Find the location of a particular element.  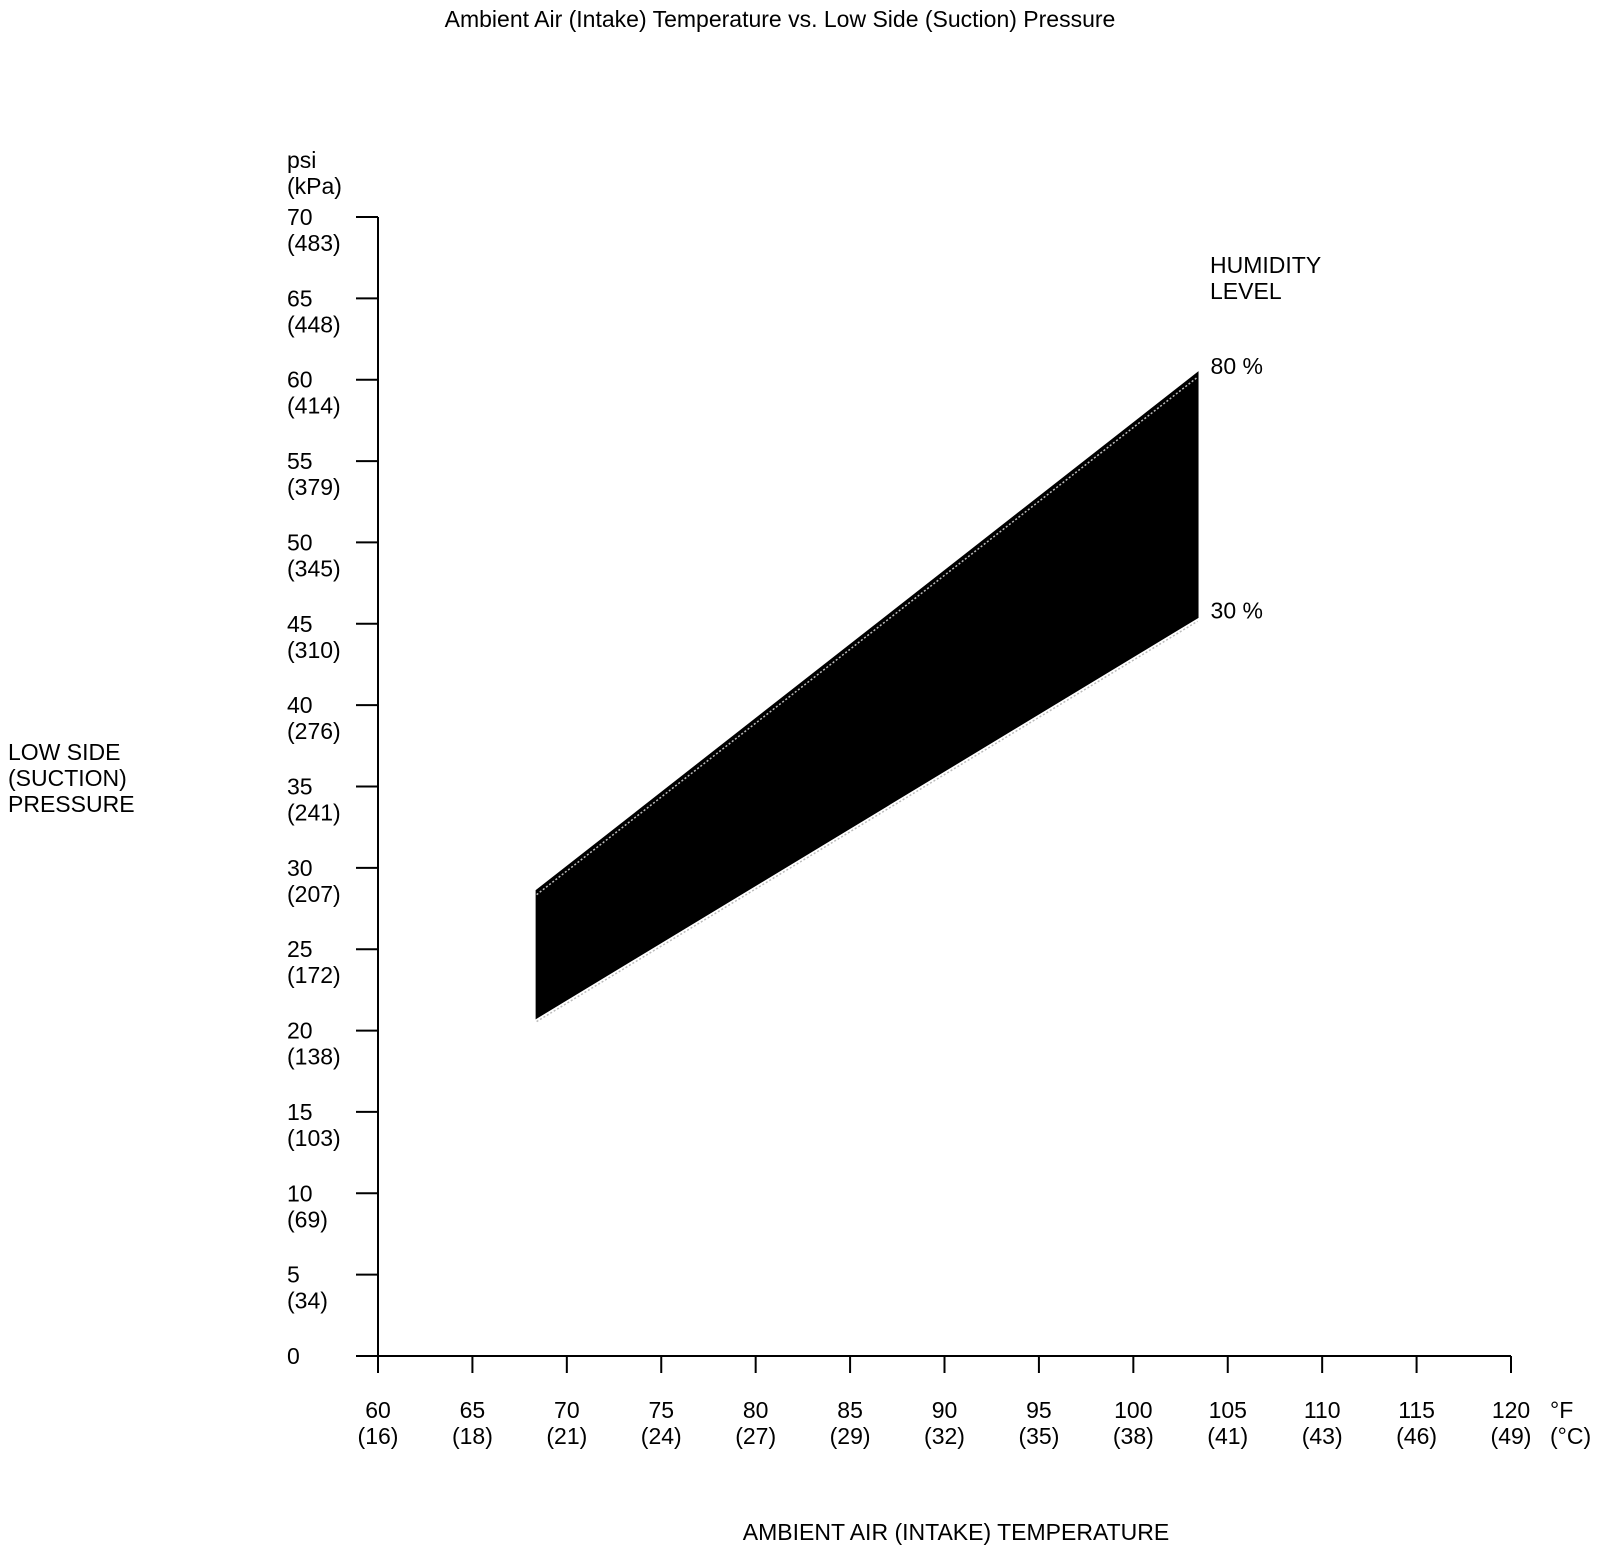

x-tick-sublabel: (43) is located at coordinates (1322, 1436).